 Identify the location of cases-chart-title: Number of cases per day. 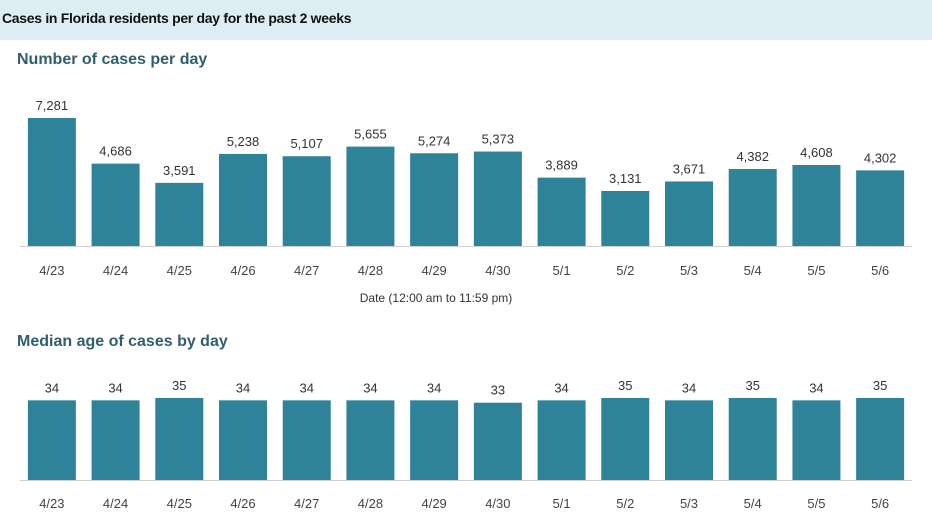
(112, 59).